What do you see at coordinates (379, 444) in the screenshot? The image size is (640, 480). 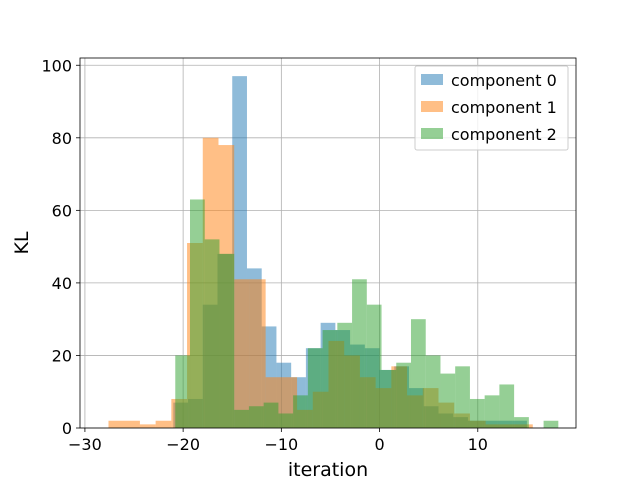 I see `x-tick-label: 0` at bounding box center [379, 444].